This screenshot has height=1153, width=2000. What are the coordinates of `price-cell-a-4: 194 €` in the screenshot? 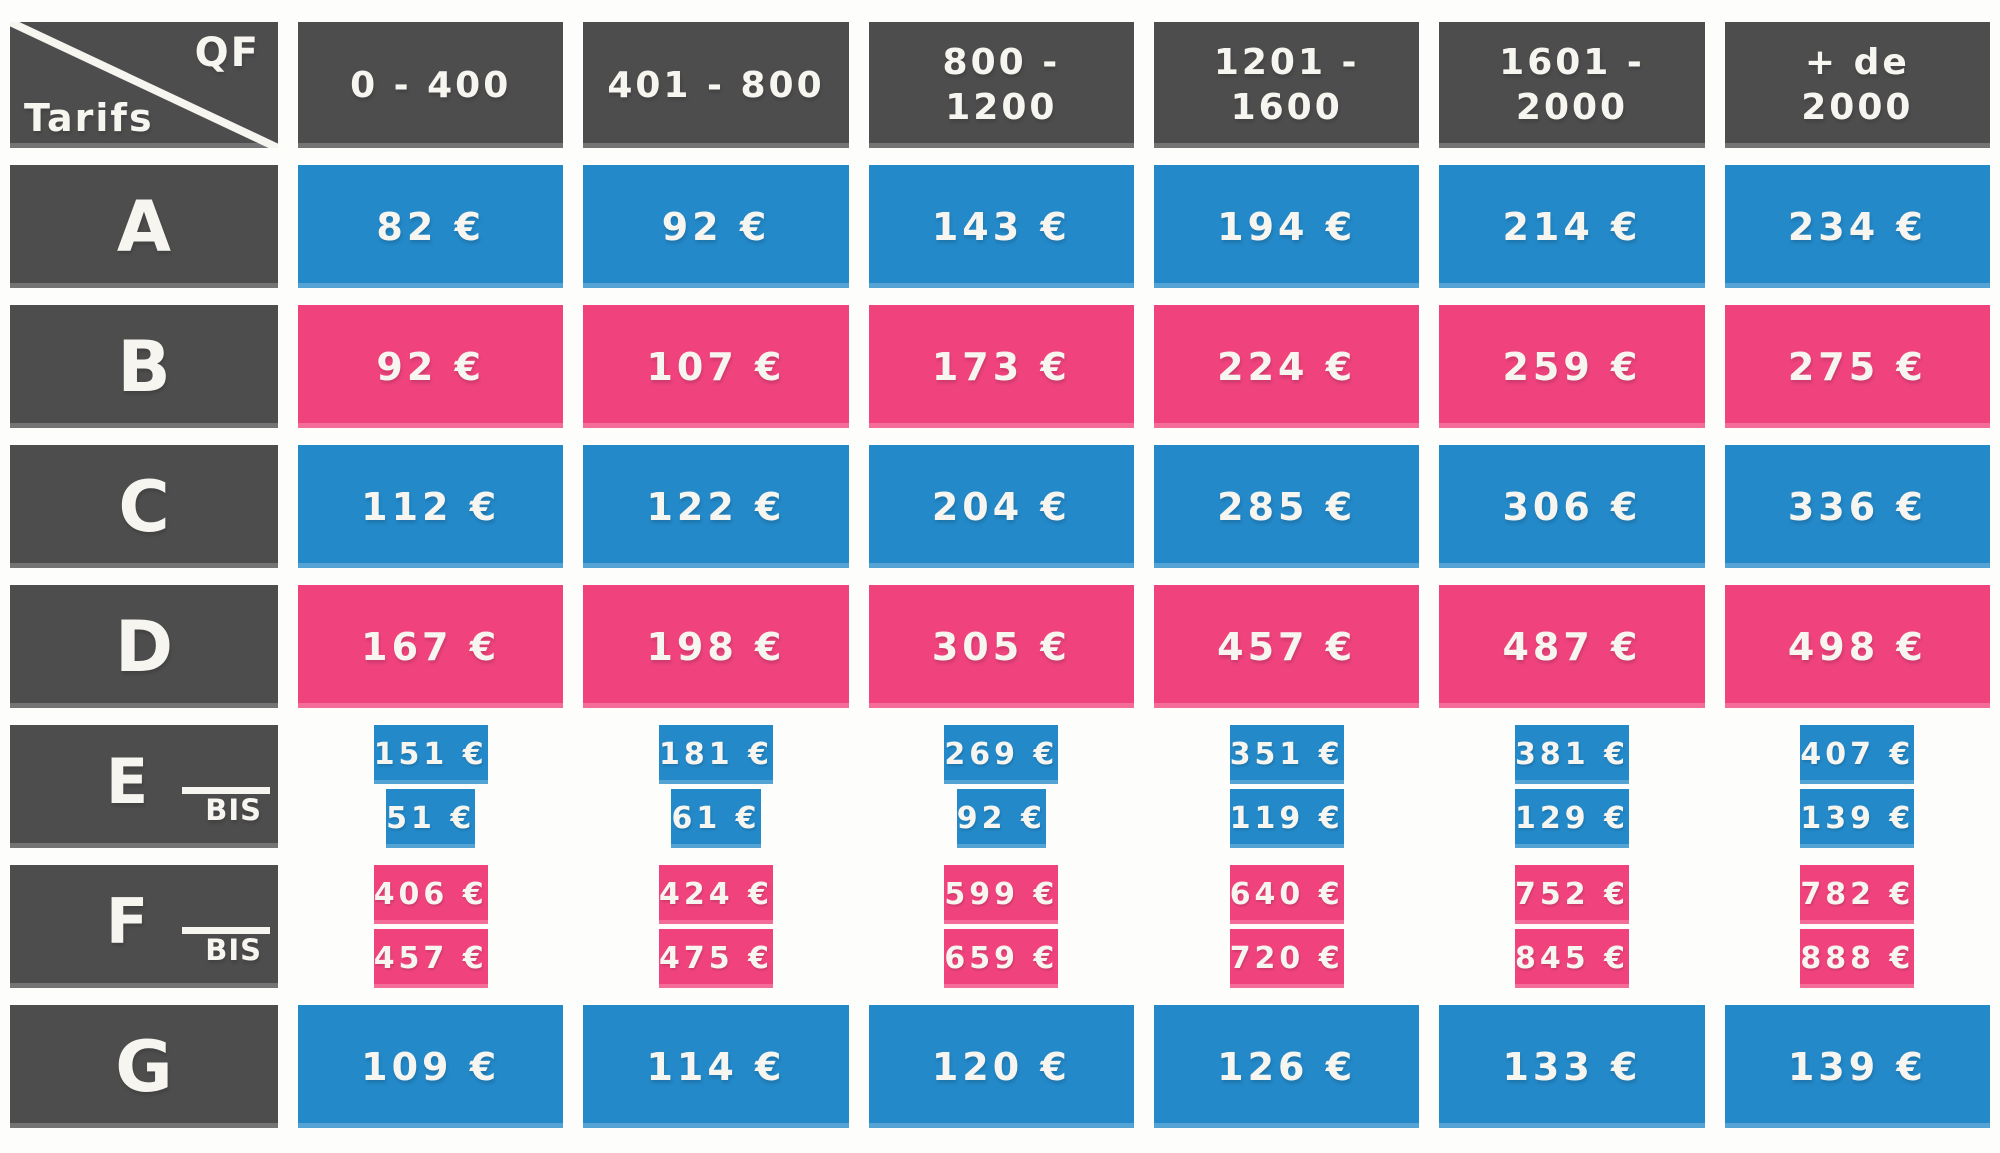 It's located at (1287, 226).